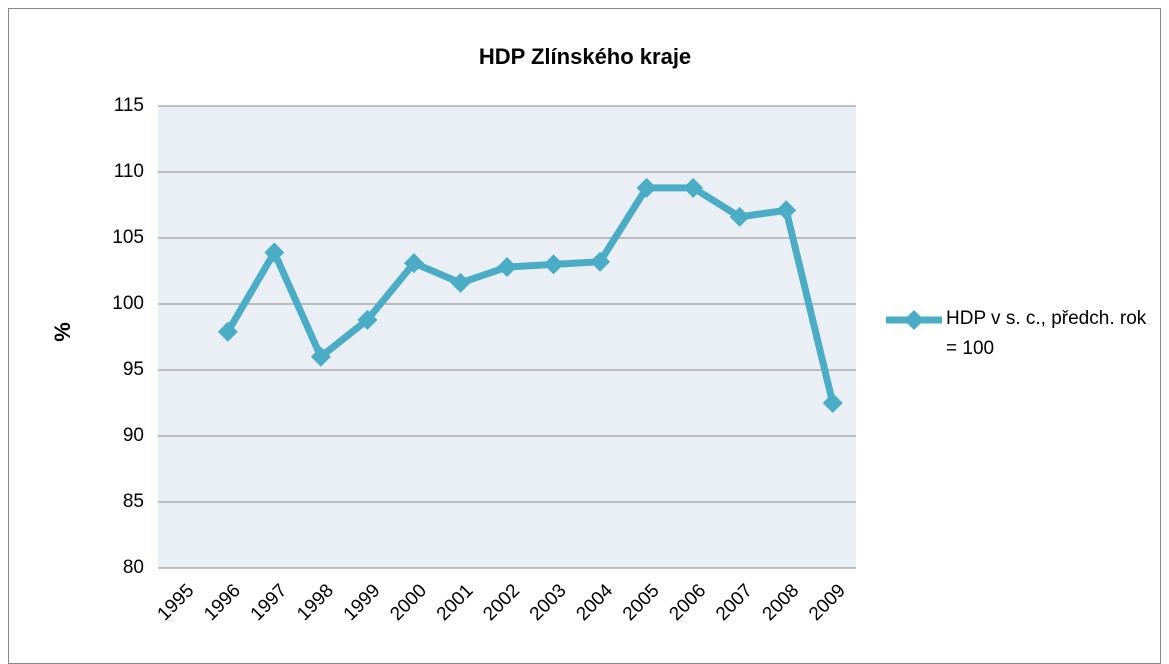 This screenshot has width=1169, height=664. What do you see at coordinates (133, 435) in the screenshot?
I see `y-tick-label: 90` at bounding box center [133, 435].